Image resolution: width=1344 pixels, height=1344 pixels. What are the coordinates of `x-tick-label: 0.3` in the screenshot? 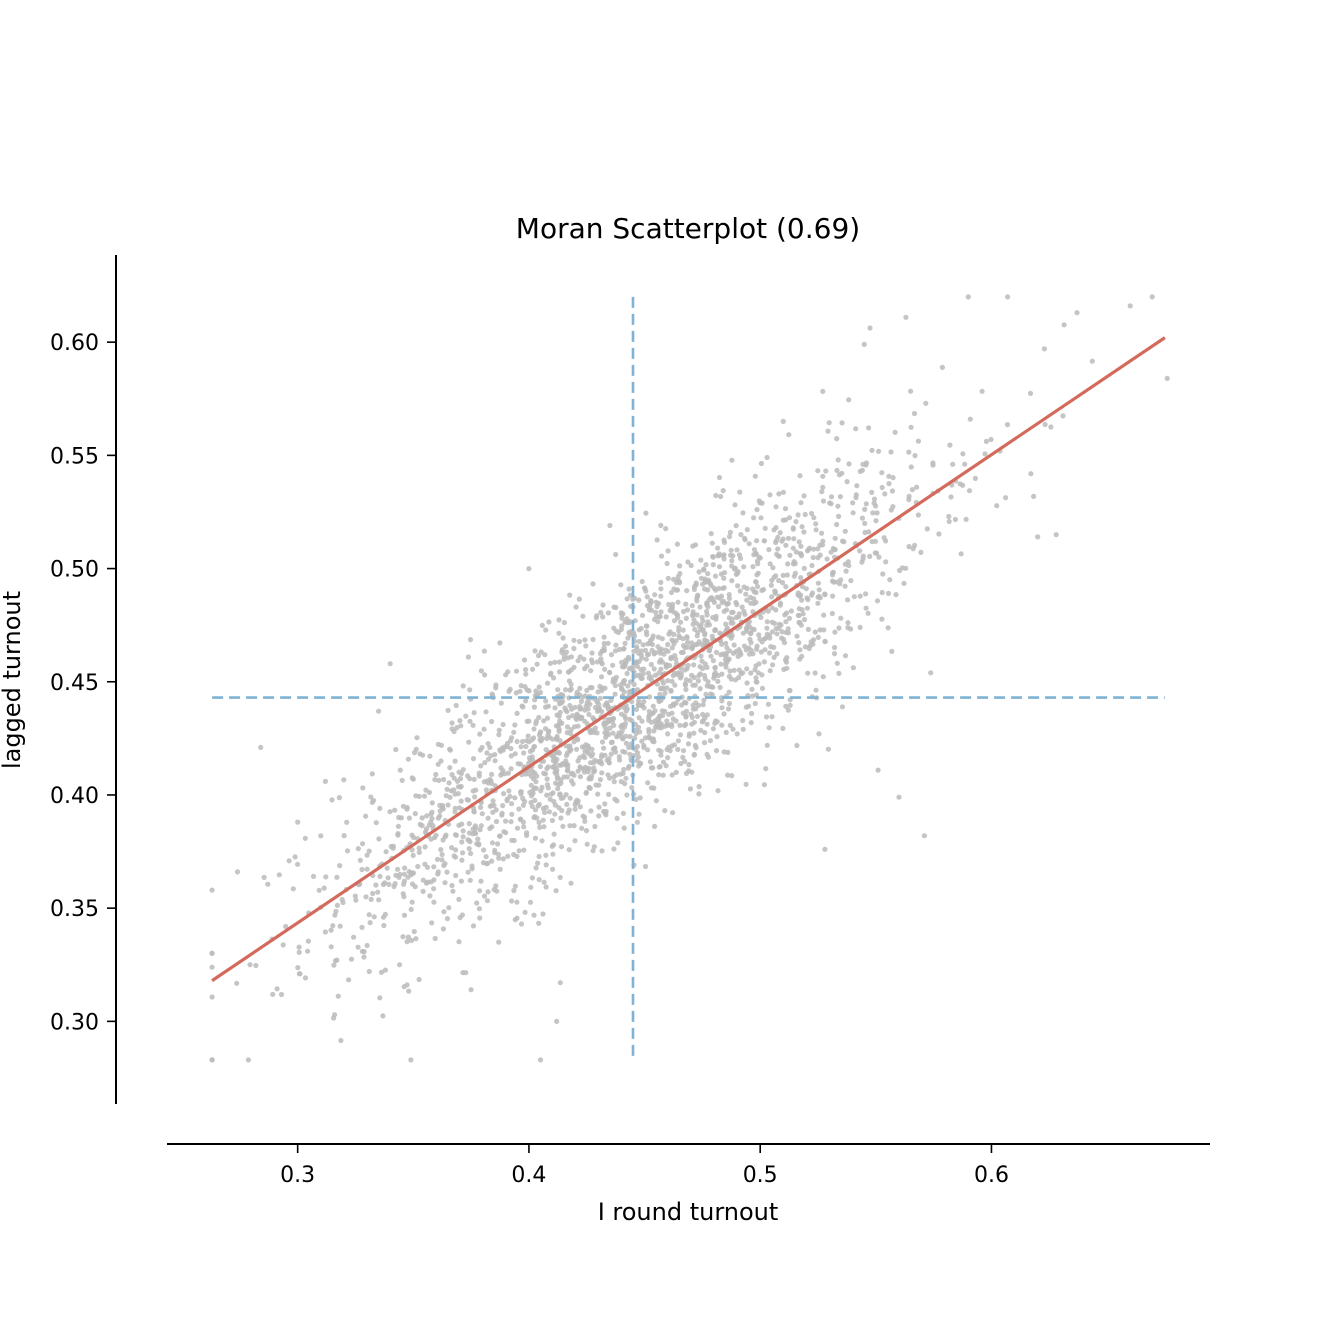 It's located at (297, 1175).